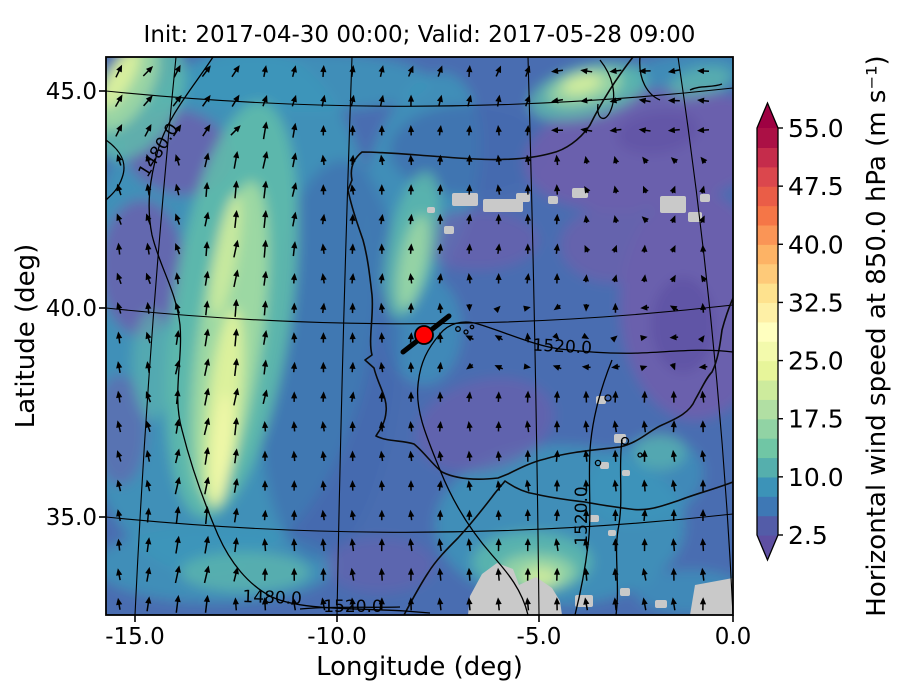 The image size is (900, 700). I want to click on y-tick-label: 40.0, so click(71, 309).